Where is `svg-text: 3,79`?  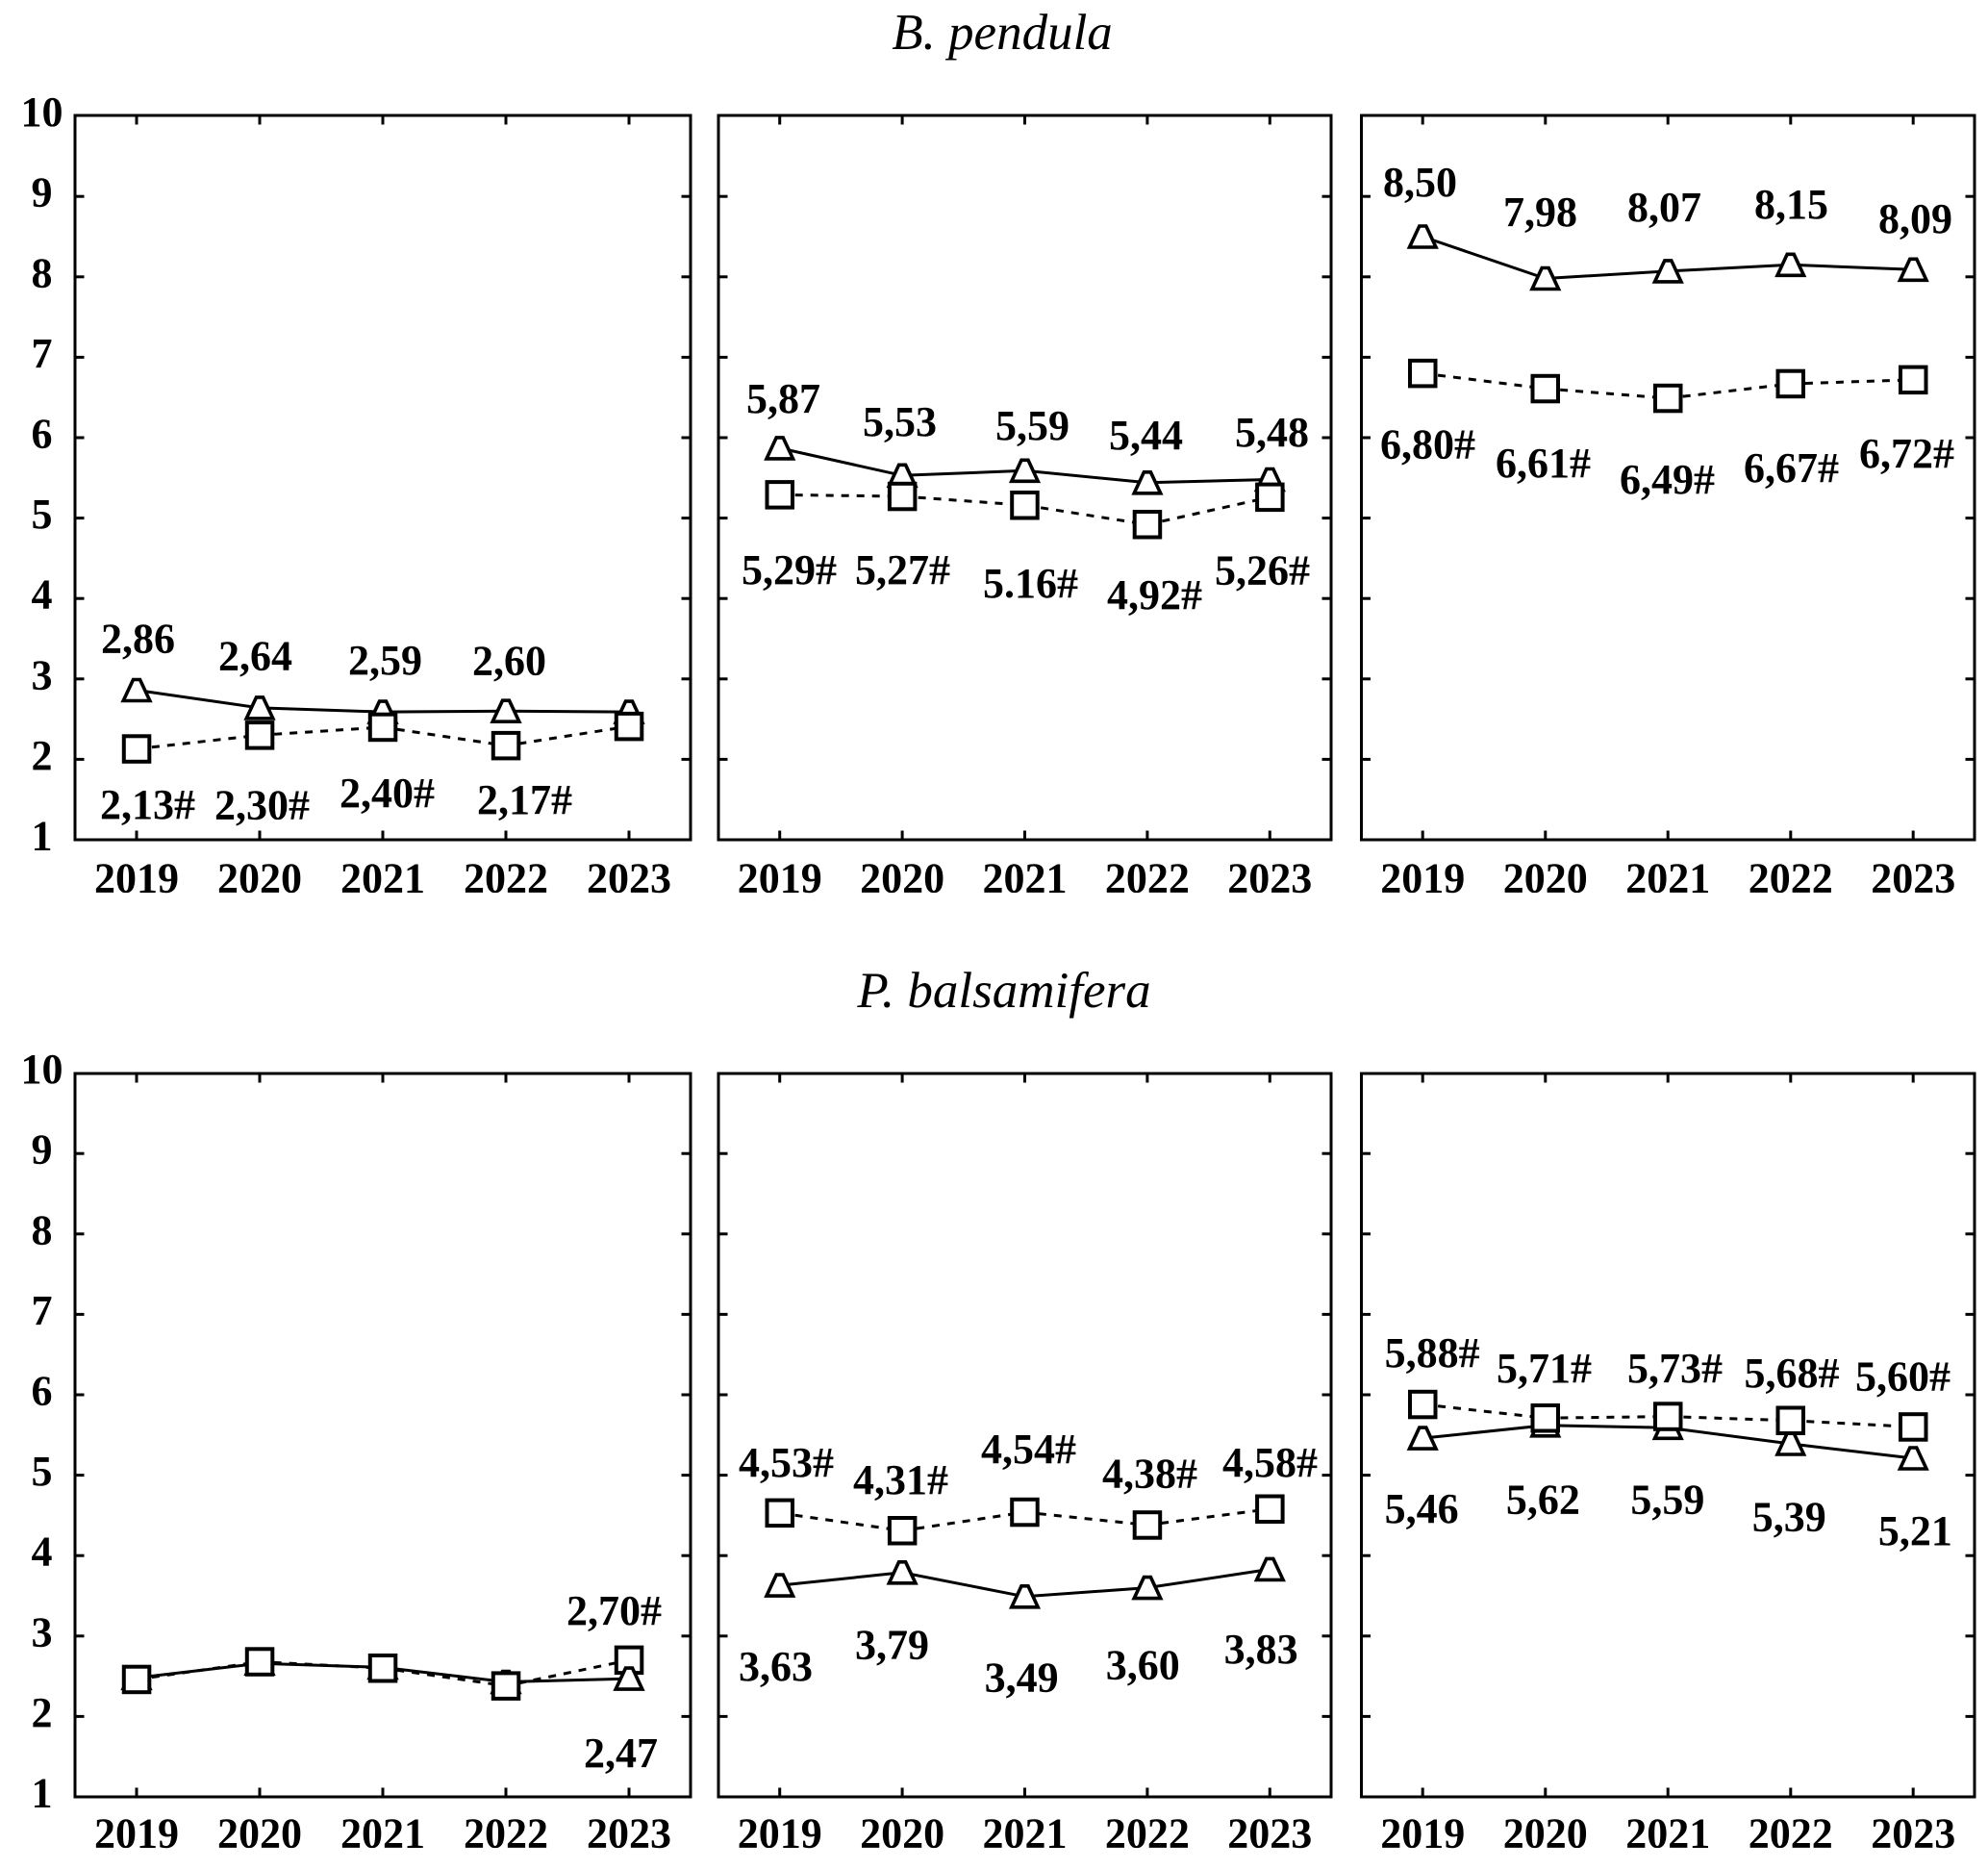 svg-text: 3,79 is located at coordinates (892, 1644).